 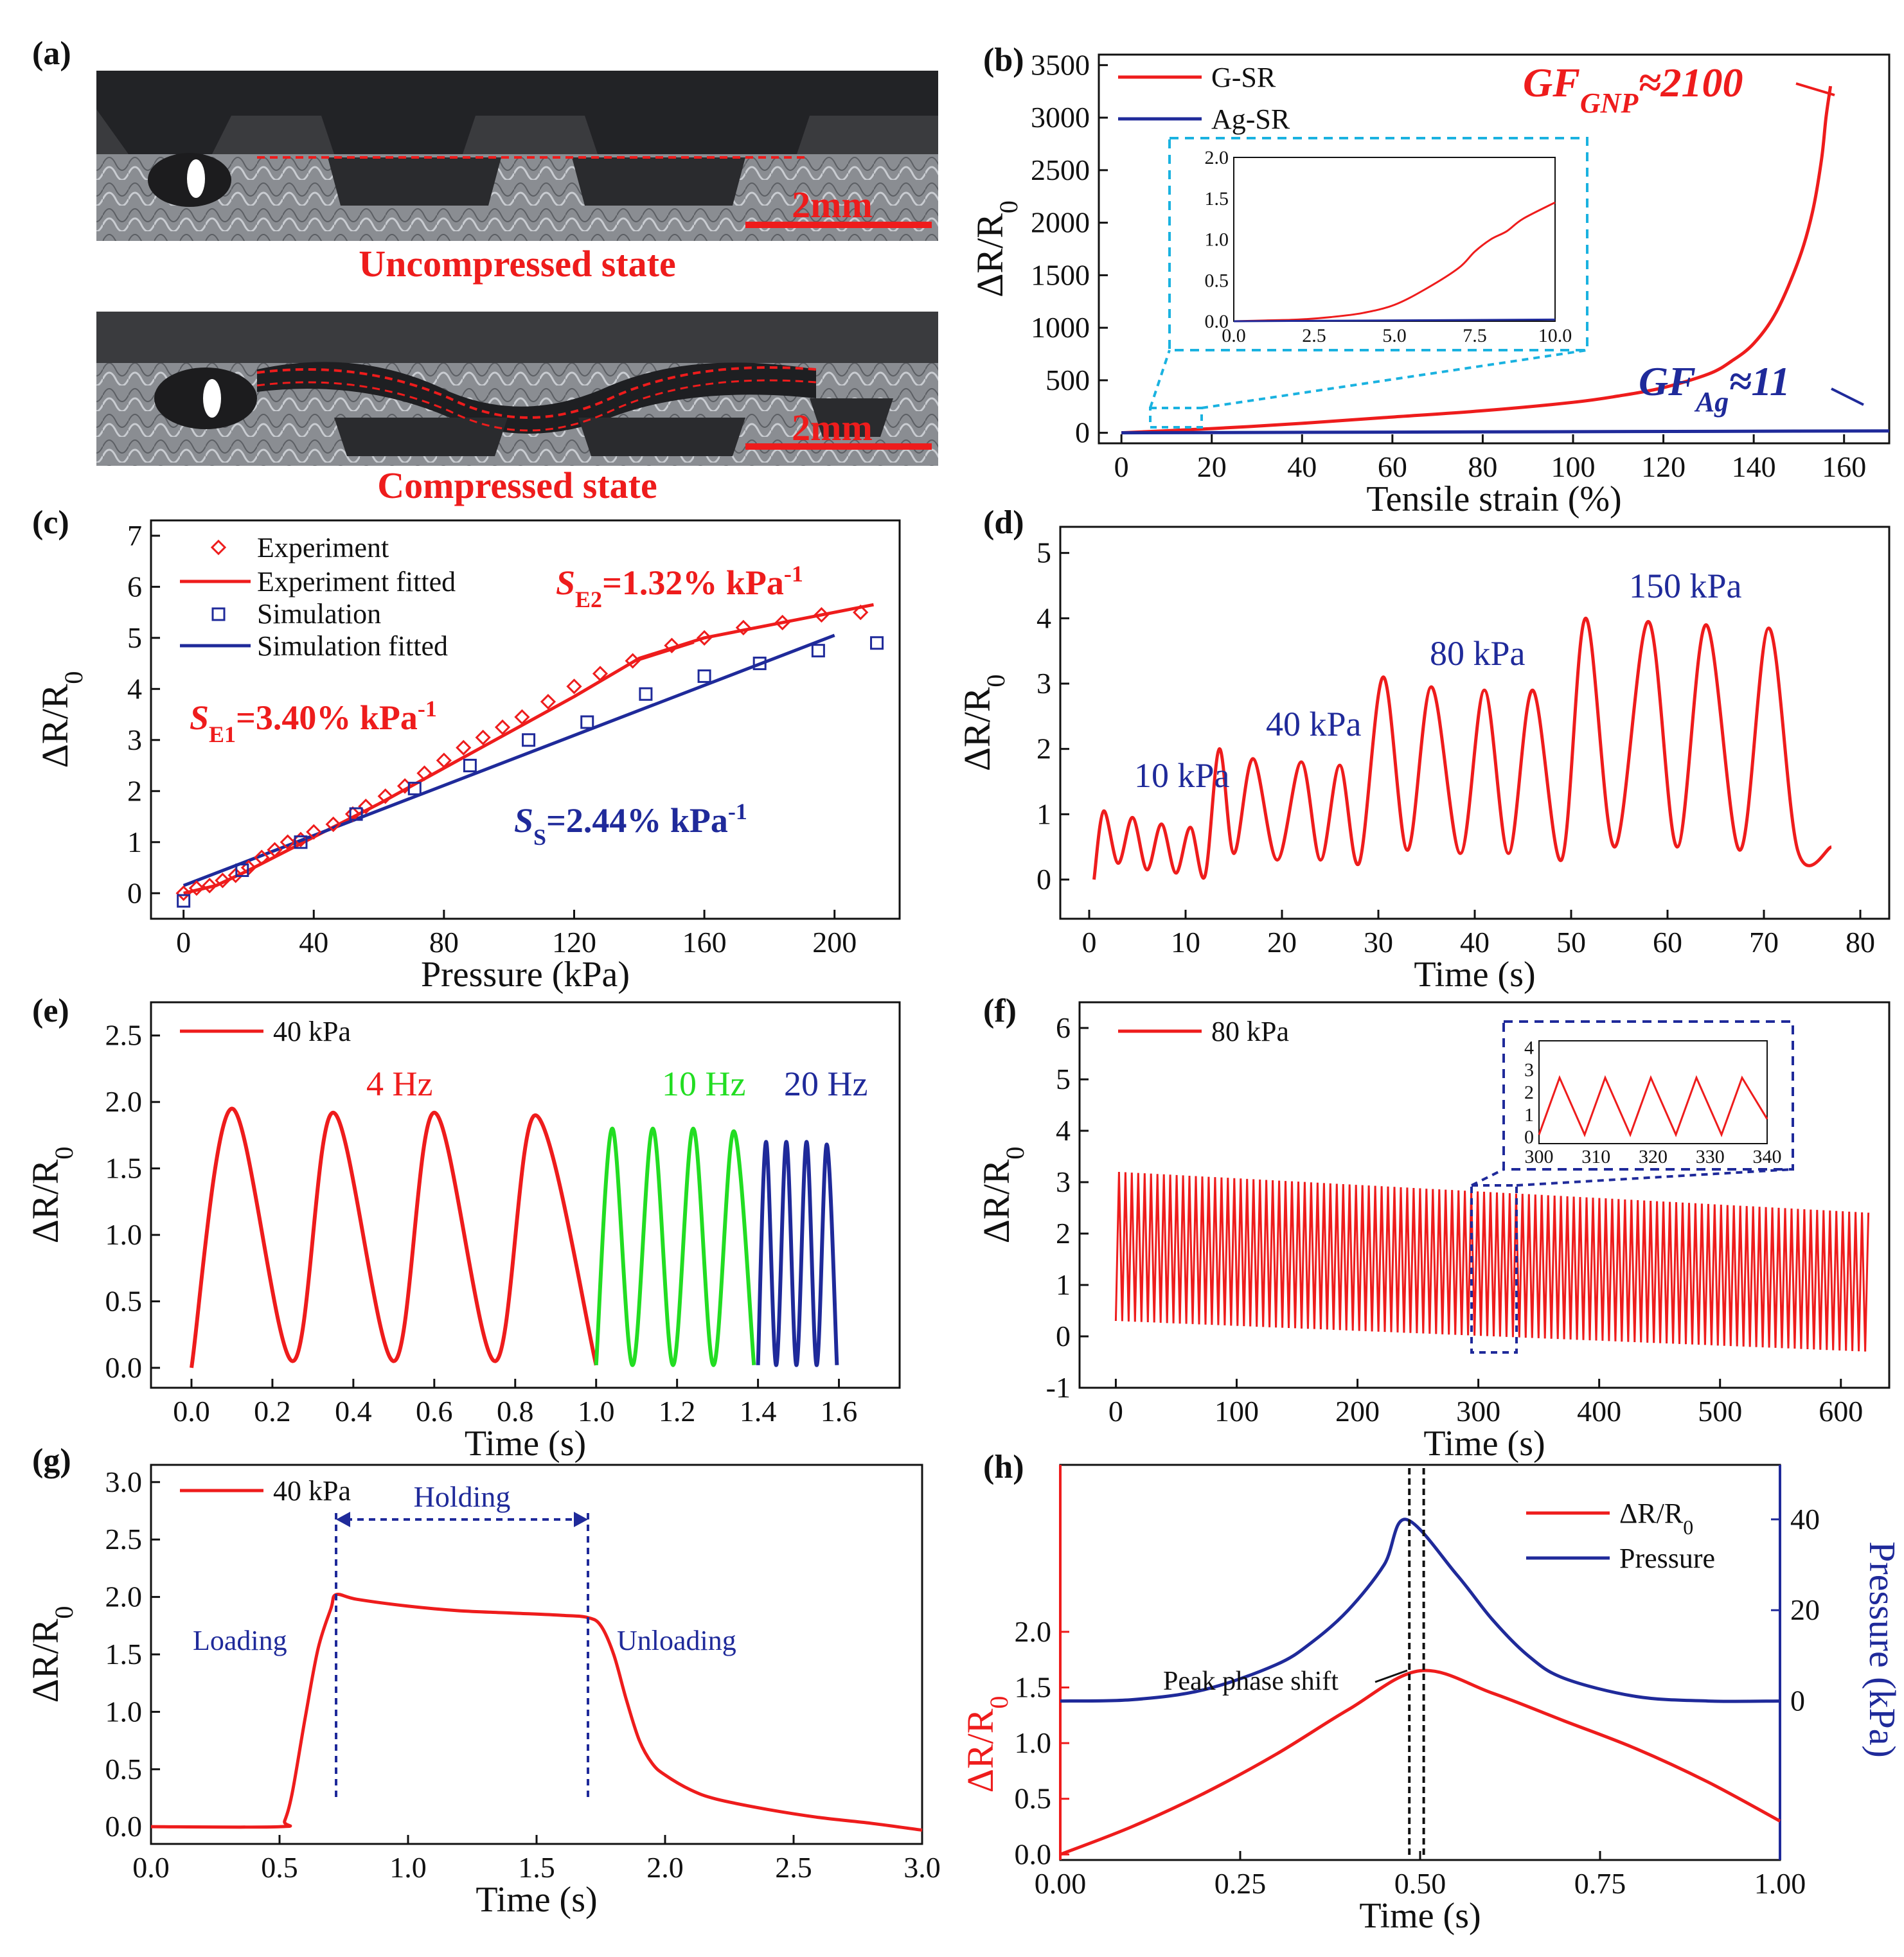 What do you see at coordinates (1061, 117) in the screenshot?
I see `y-tick-label: 3000` at bounding box center [1061, 117].